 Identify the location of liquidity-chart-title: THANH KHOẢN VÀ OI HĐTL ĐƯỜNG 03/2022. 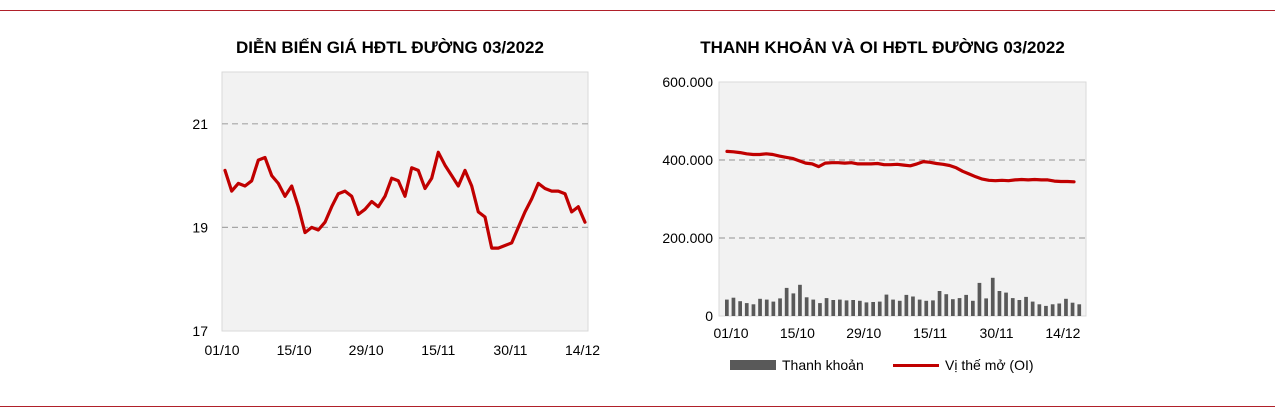
(882, 47).